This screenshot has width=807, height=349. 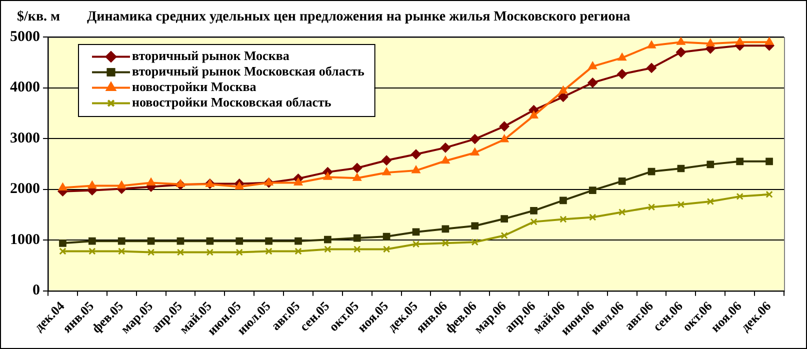 What do you see at coordinates (358, 17) in the screenshot?
I see `chart-title: Динамика средних удельных цен предложения на рынке жилья Московского региона` at bounding box center [358, 17].